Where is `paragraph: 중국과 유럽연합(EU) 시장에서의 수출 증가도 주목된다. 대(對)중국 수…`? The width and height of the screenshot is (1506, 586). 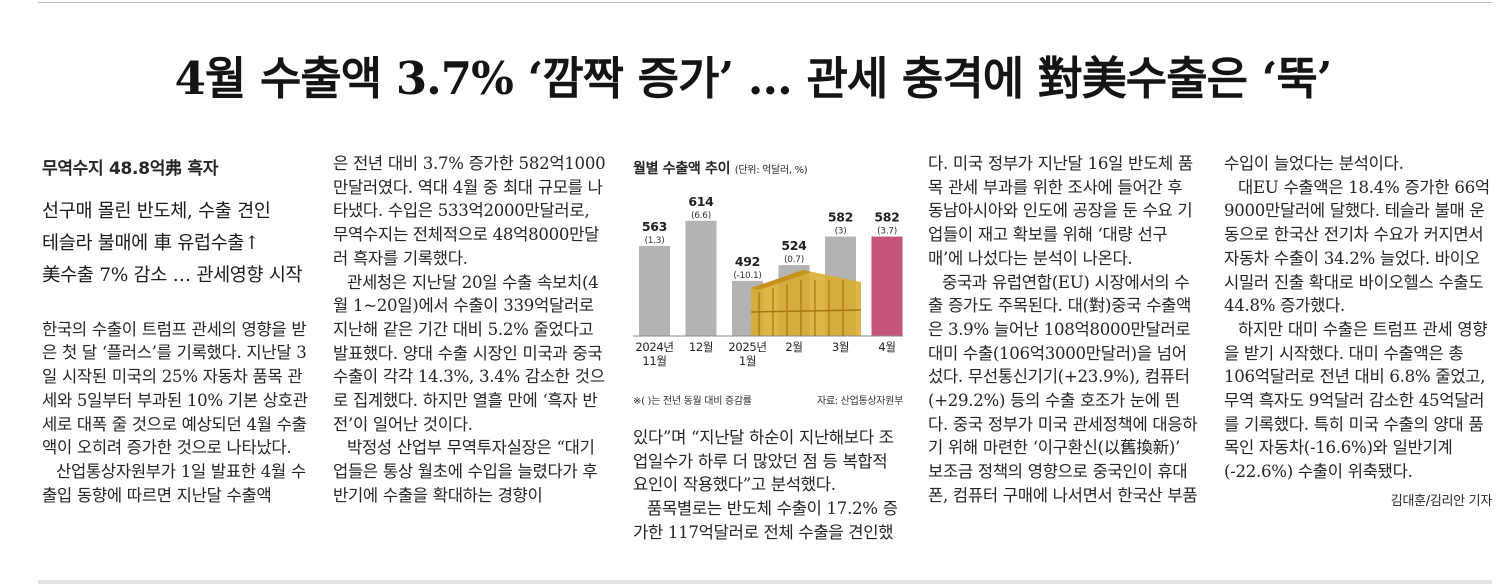
paragraph: 중국과 유럽연합(EU) 시장에서의 수출 증가도 주목된다. 대(對)중국 수… is located at coordinates (1063, 388).